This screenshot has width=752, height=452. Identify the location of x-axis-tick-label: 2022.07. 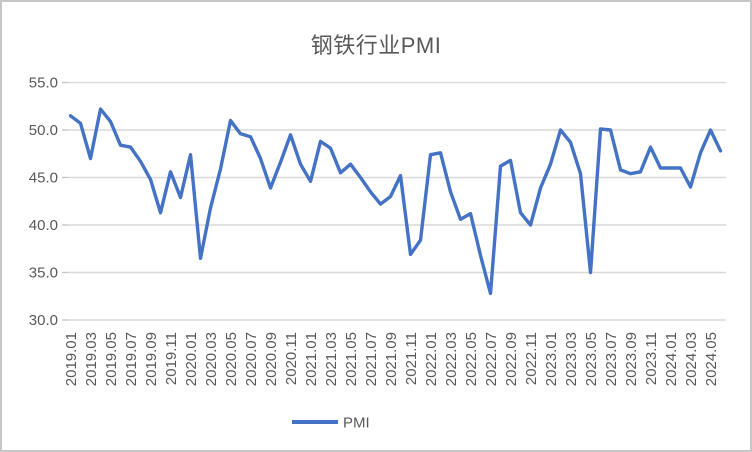
(491, 359).